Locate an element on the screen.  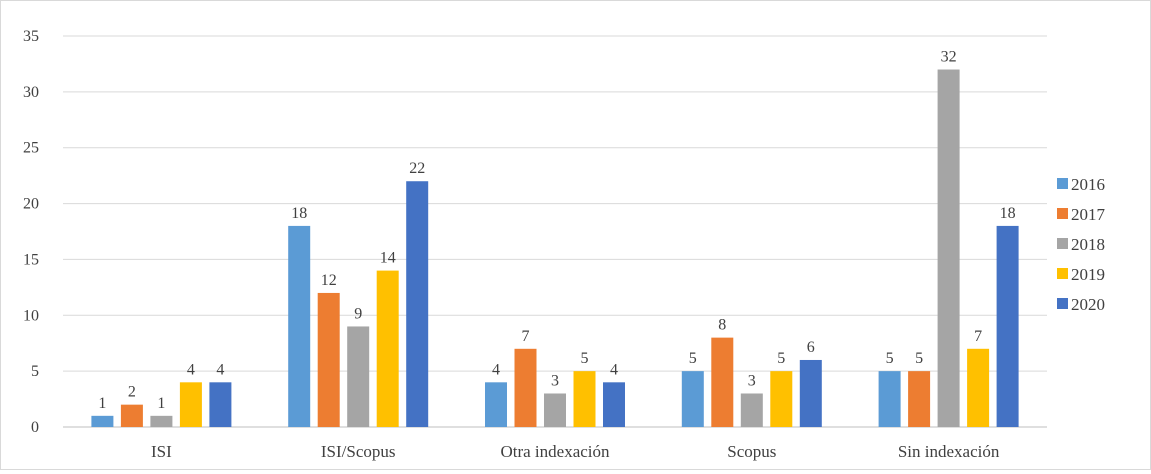
data-label: 22 is located at coordinates (417, 168).